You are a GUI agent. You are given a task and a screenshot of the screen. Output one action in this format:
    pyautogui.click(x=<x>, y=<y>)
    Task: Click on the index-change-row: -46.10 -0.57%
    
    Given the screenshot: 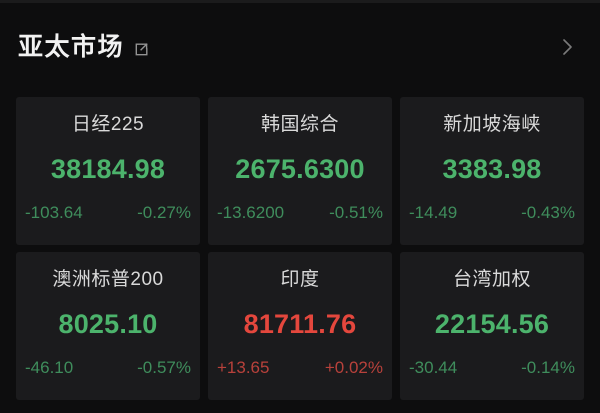 What is the action you would take?
    pyautogui.click(x=108, y=367)
    